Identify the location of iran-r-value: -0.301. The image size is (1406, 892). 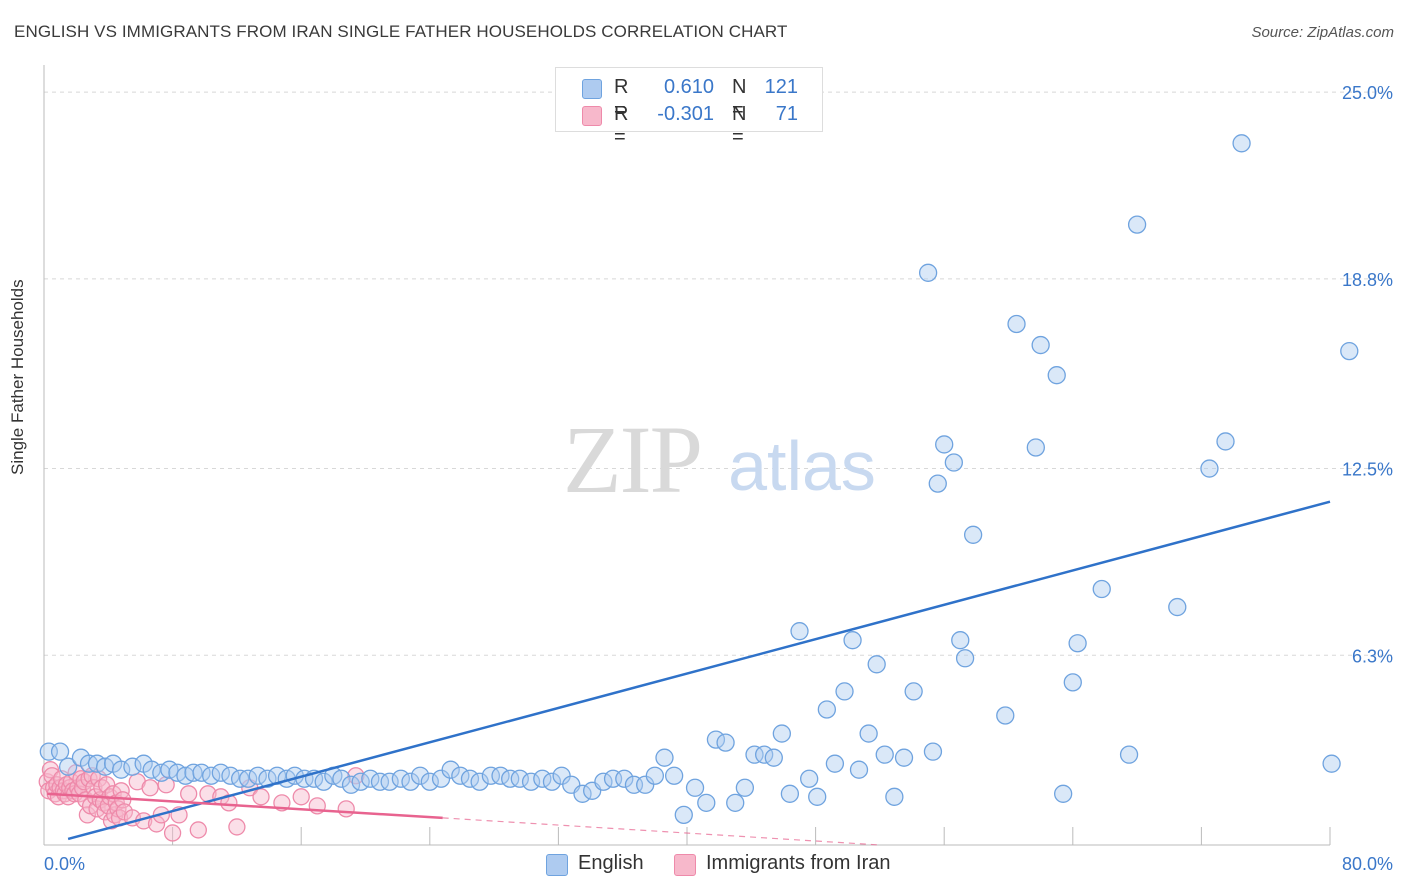
(685, 114).